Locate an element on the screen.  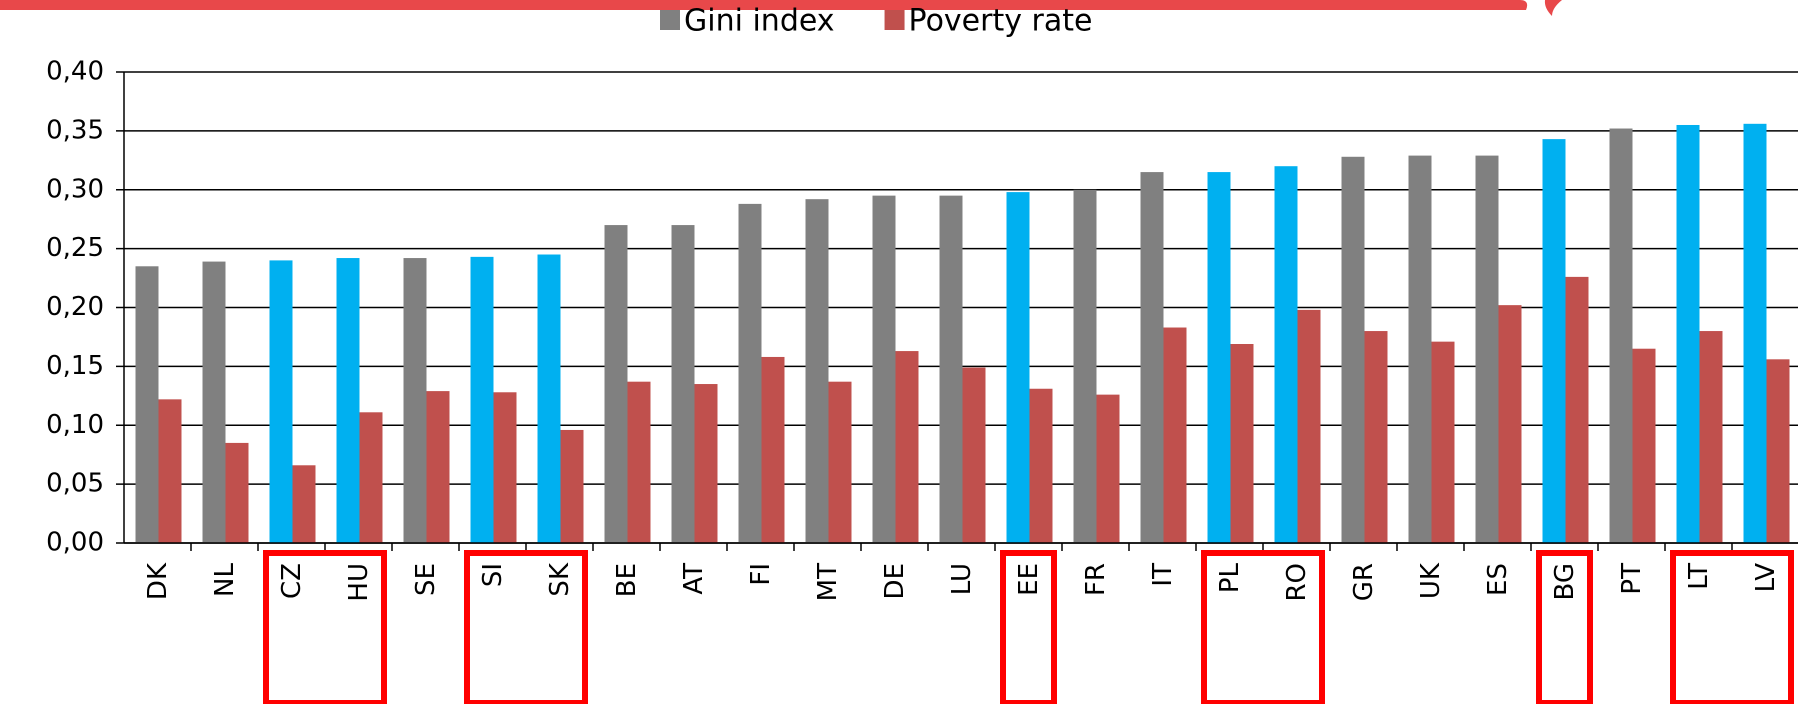
y-tick-label: 0,20 is located at coordinates (75, 307).